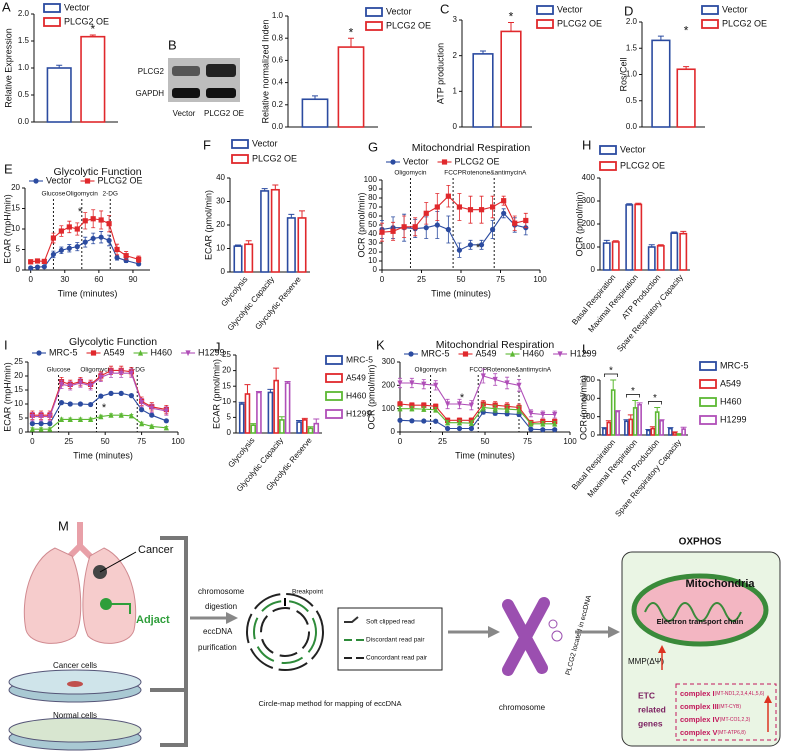  I want to click on lung-label: Cancer, so click(156, 550).